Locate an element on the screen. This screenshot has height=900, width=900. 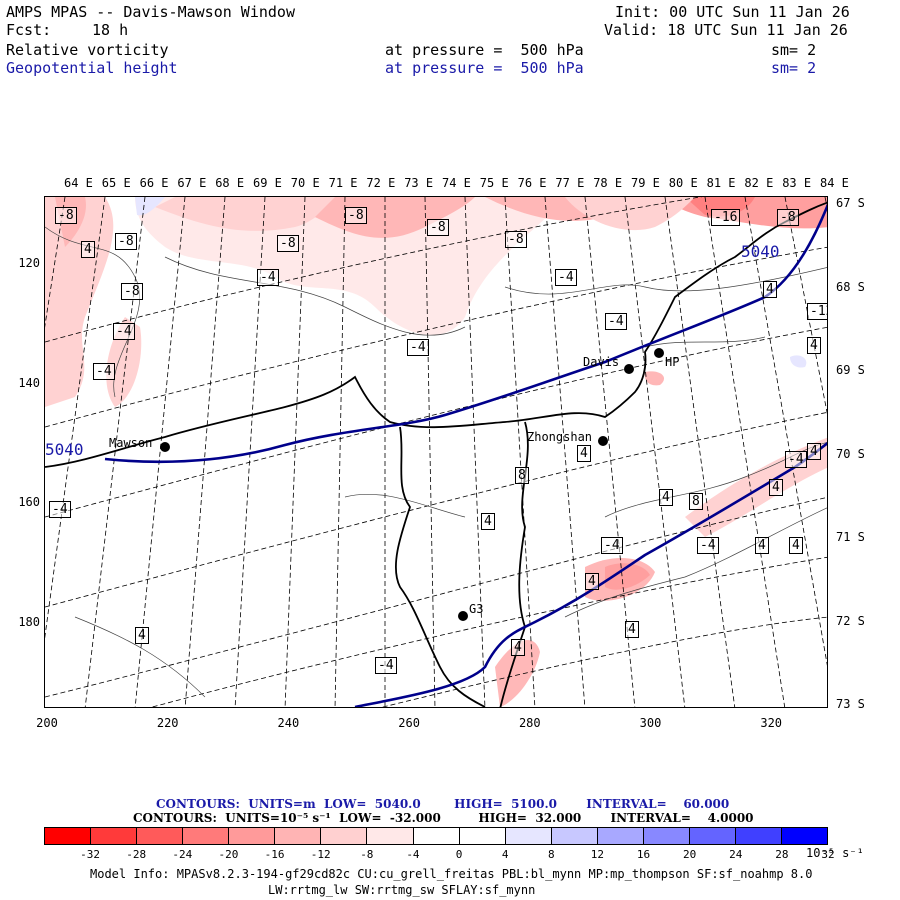
colorbar-tick-label: 24 is located at coordinates (736, 854).